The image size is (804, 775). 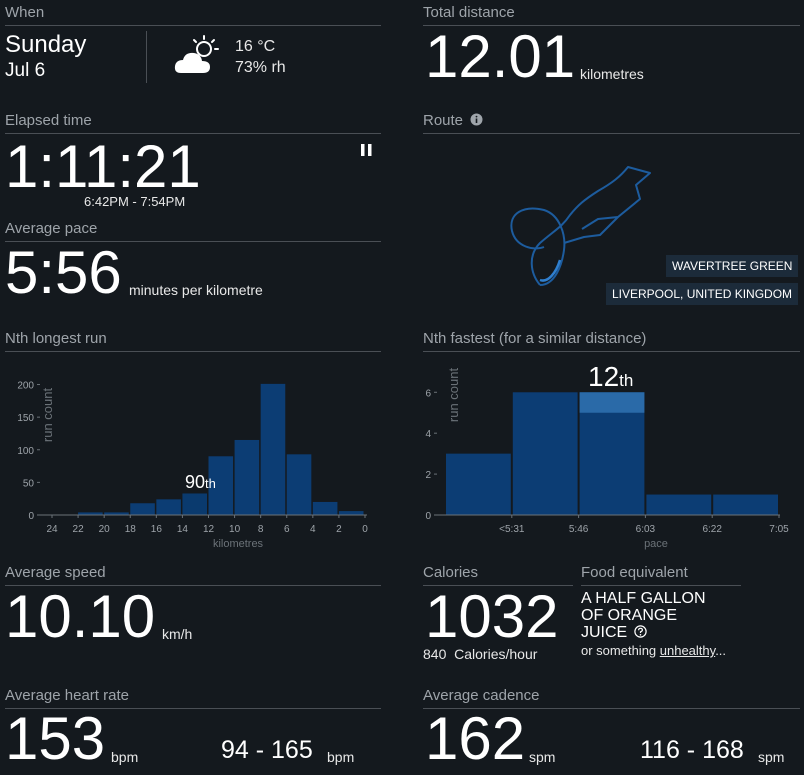 I want to click on longest-x-tick-label: 4, so click(x=313, y=529).